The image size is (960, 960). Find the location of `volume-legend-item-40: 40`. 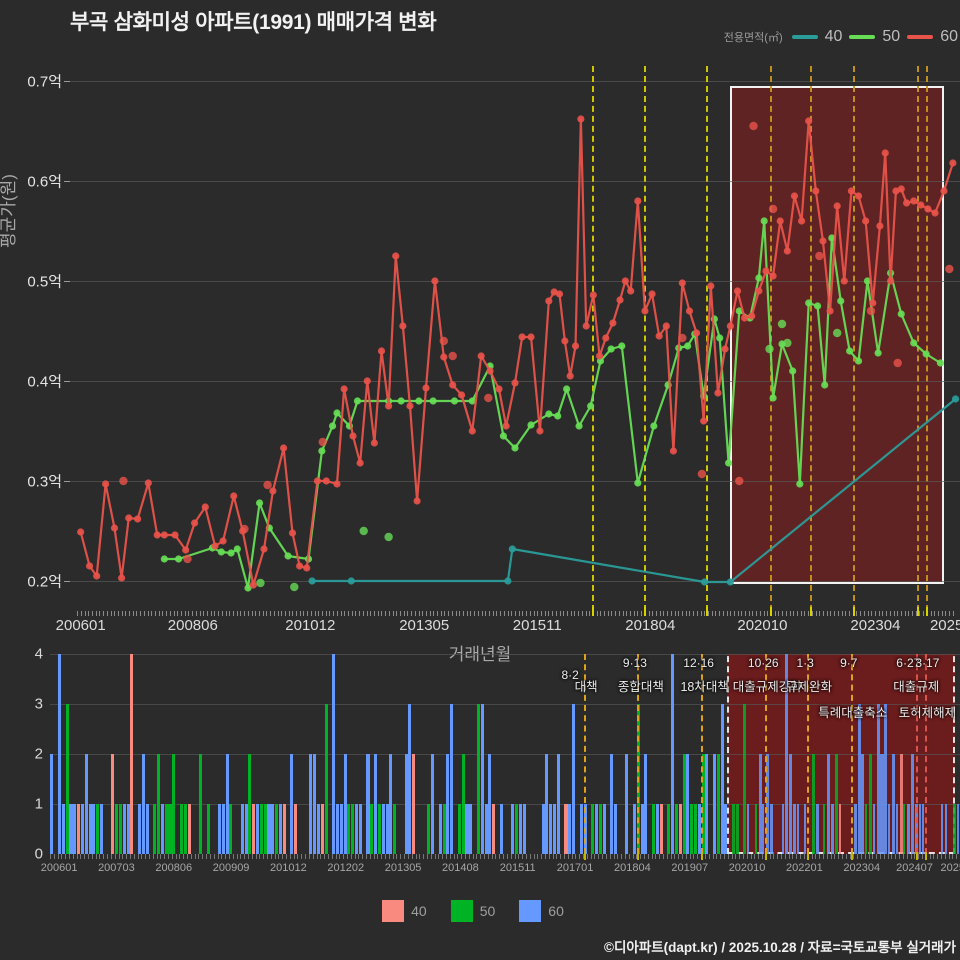

volume-legend-item-40: 40 is located at coordinates (404, 911).